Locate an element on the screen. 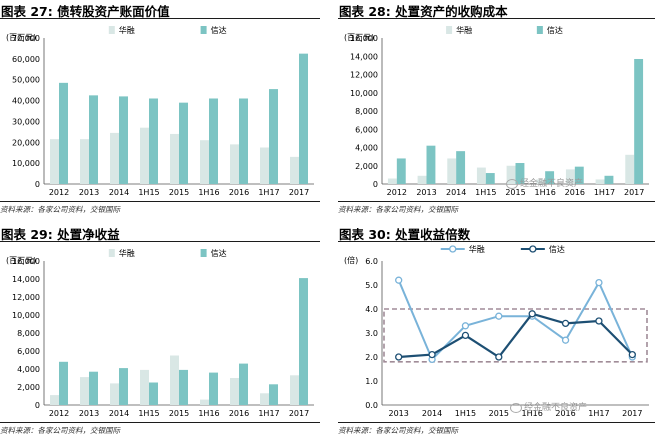 The image size is (655, 439). y-tick-label: 3.0 is located at coordinates (371, 333).